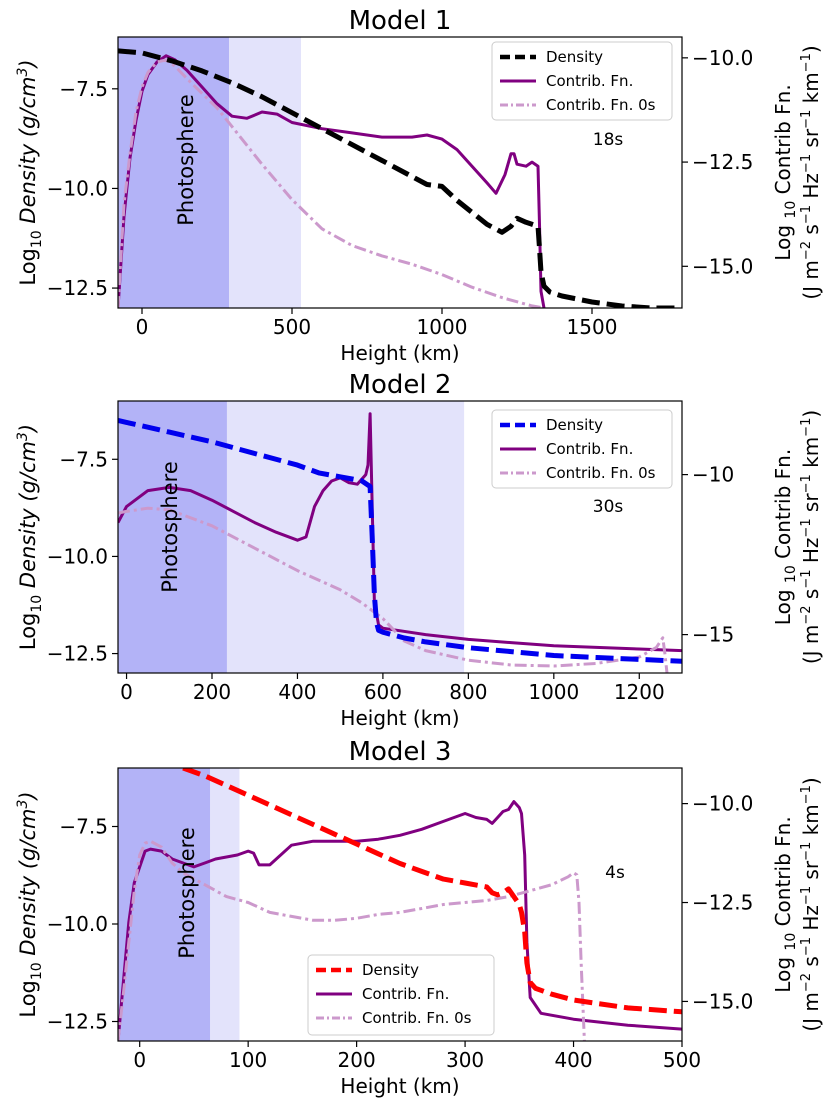 The image size is (830, 1107). Describe the element at coordinates (811, 1012) in the screenshot. I see `chart3-y-right-unit-part: (J m` at that location.